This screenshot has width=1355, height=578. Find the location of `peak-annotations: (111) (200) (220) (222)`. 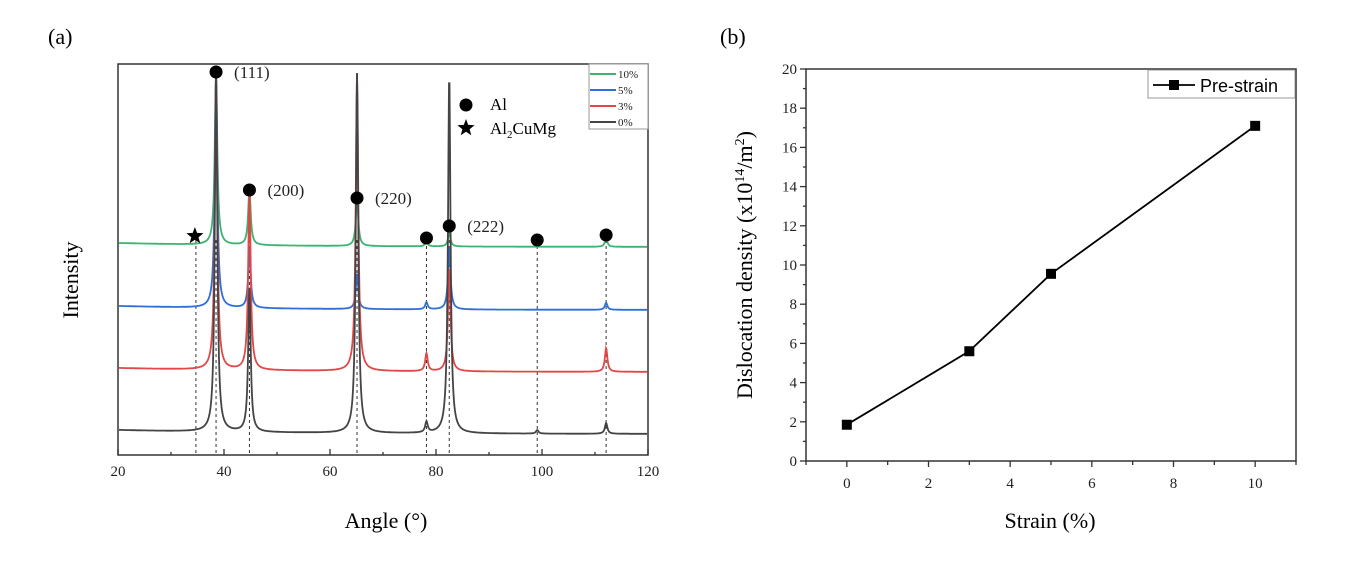

peak-annotations: (111) (200) (220) (222) is located at coordinates (399, 155).